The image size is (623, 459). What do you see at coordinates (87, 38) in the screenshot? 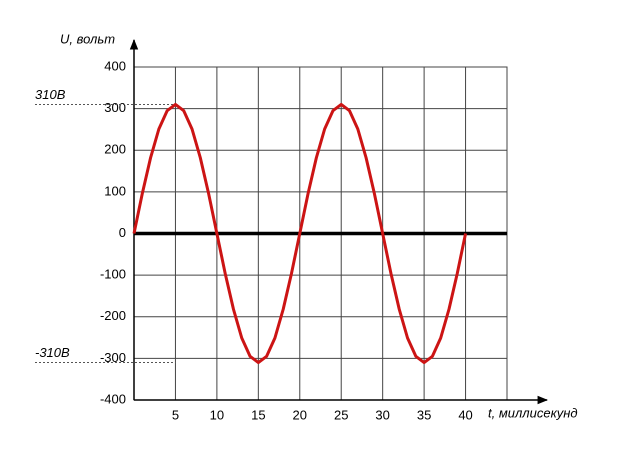
I see `y-axis-label: U, вольт` at bounding box center [87, 38].